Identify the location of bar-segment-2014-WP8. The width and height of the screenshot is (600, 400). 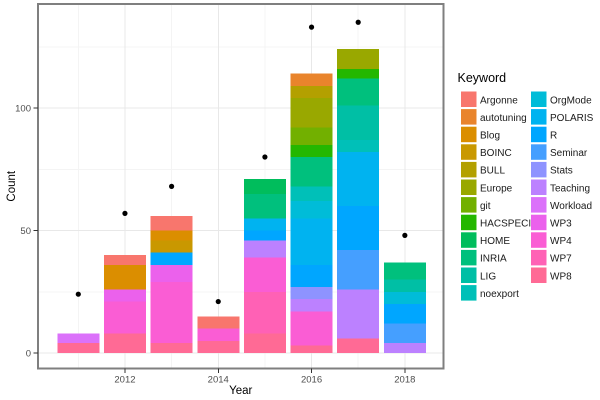
(218, 346).